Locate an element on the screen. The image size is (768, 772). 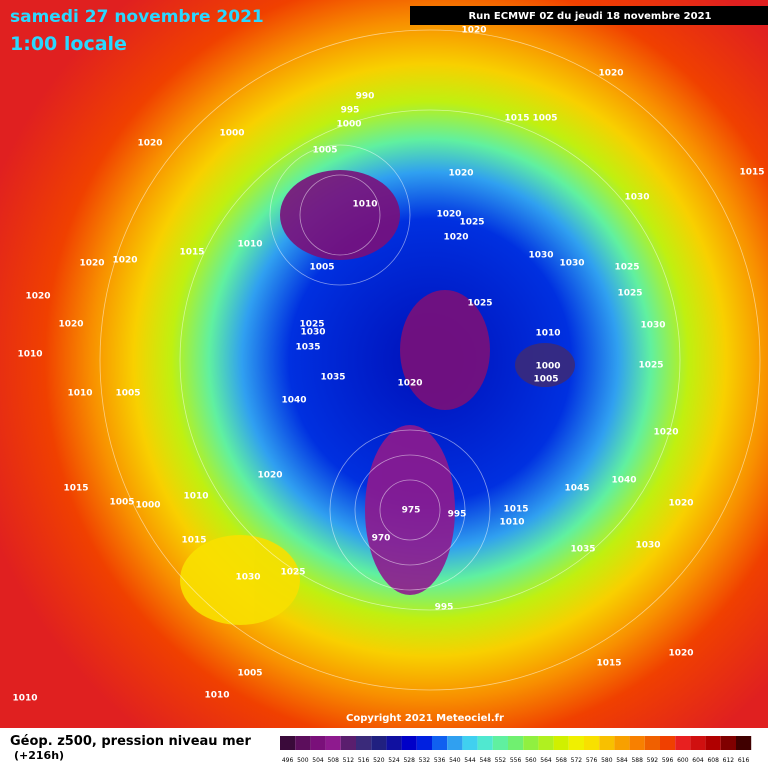
scale-label: 544 is located at coordinates (470, 760).